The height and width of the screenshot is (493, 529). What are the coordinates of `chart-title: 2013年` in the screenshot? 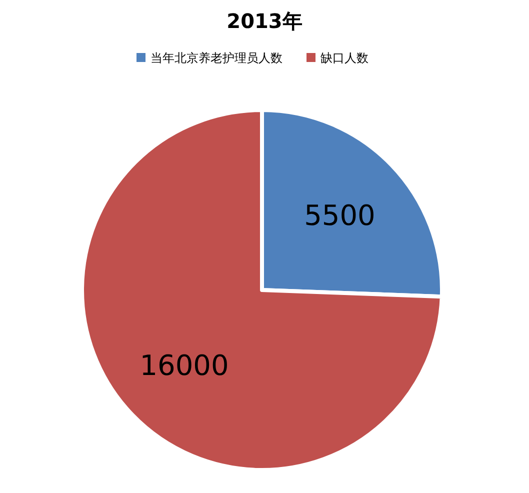 It's located at (264, 21).